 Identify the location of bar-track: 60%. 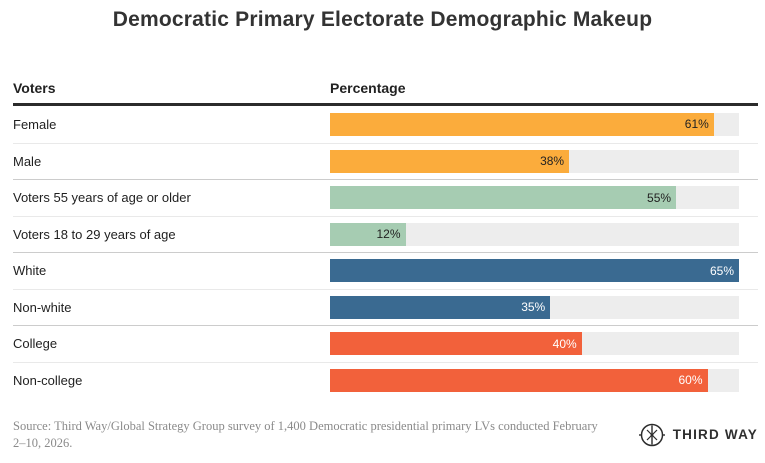
(534, 380).